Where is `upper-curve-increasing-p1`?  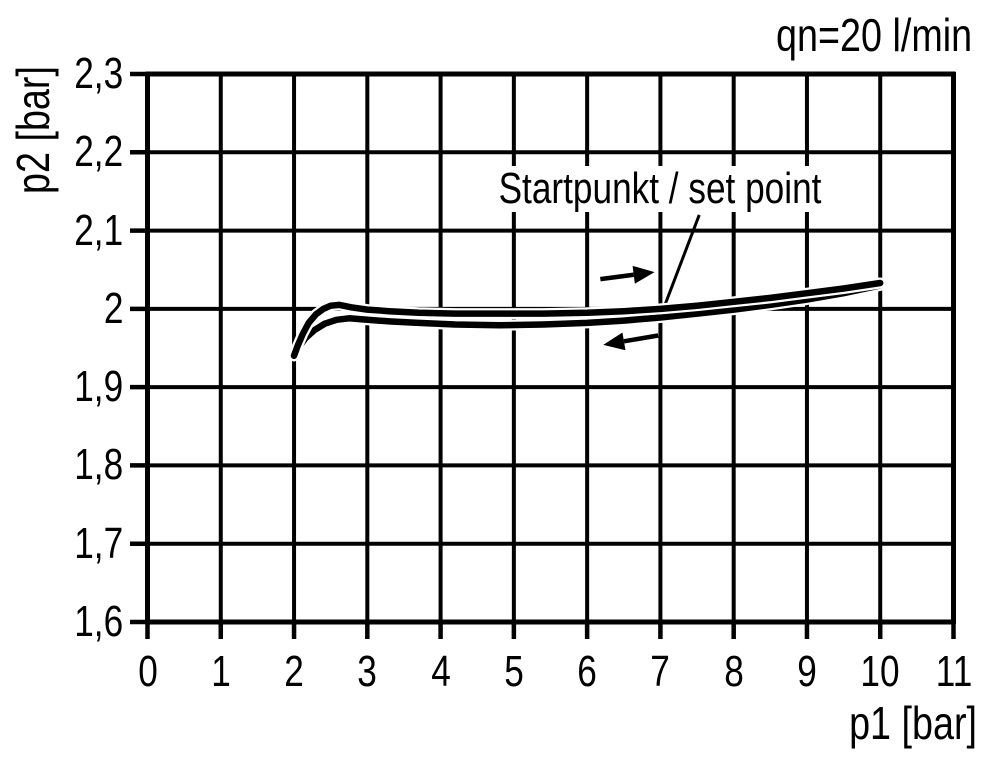 upper-curve-increasing-p1 is located at coordinates (587, 319).